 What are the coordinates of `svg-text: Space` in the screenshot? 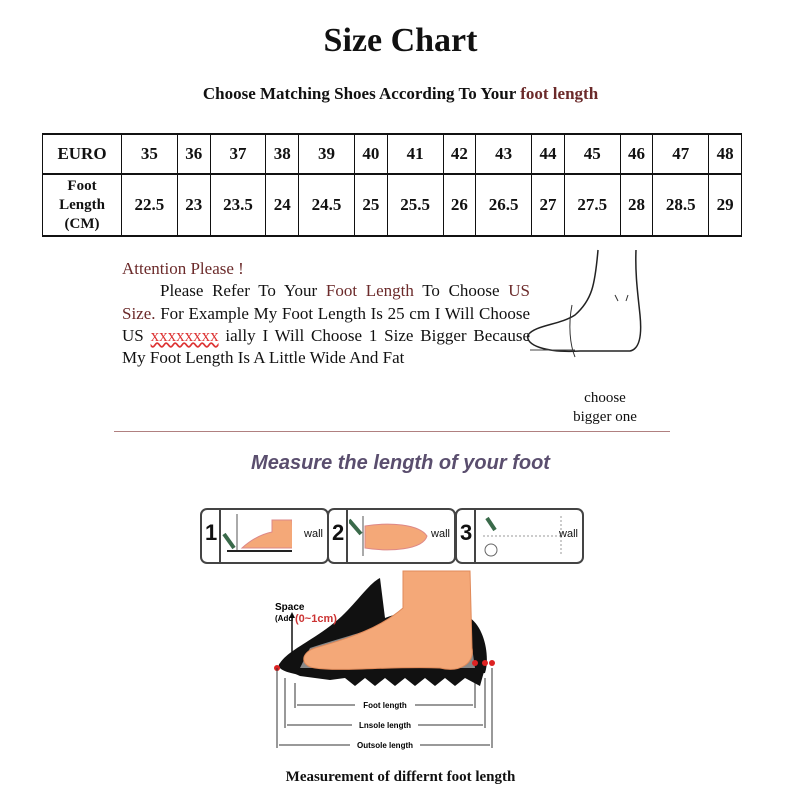 It's located at (290, 607).